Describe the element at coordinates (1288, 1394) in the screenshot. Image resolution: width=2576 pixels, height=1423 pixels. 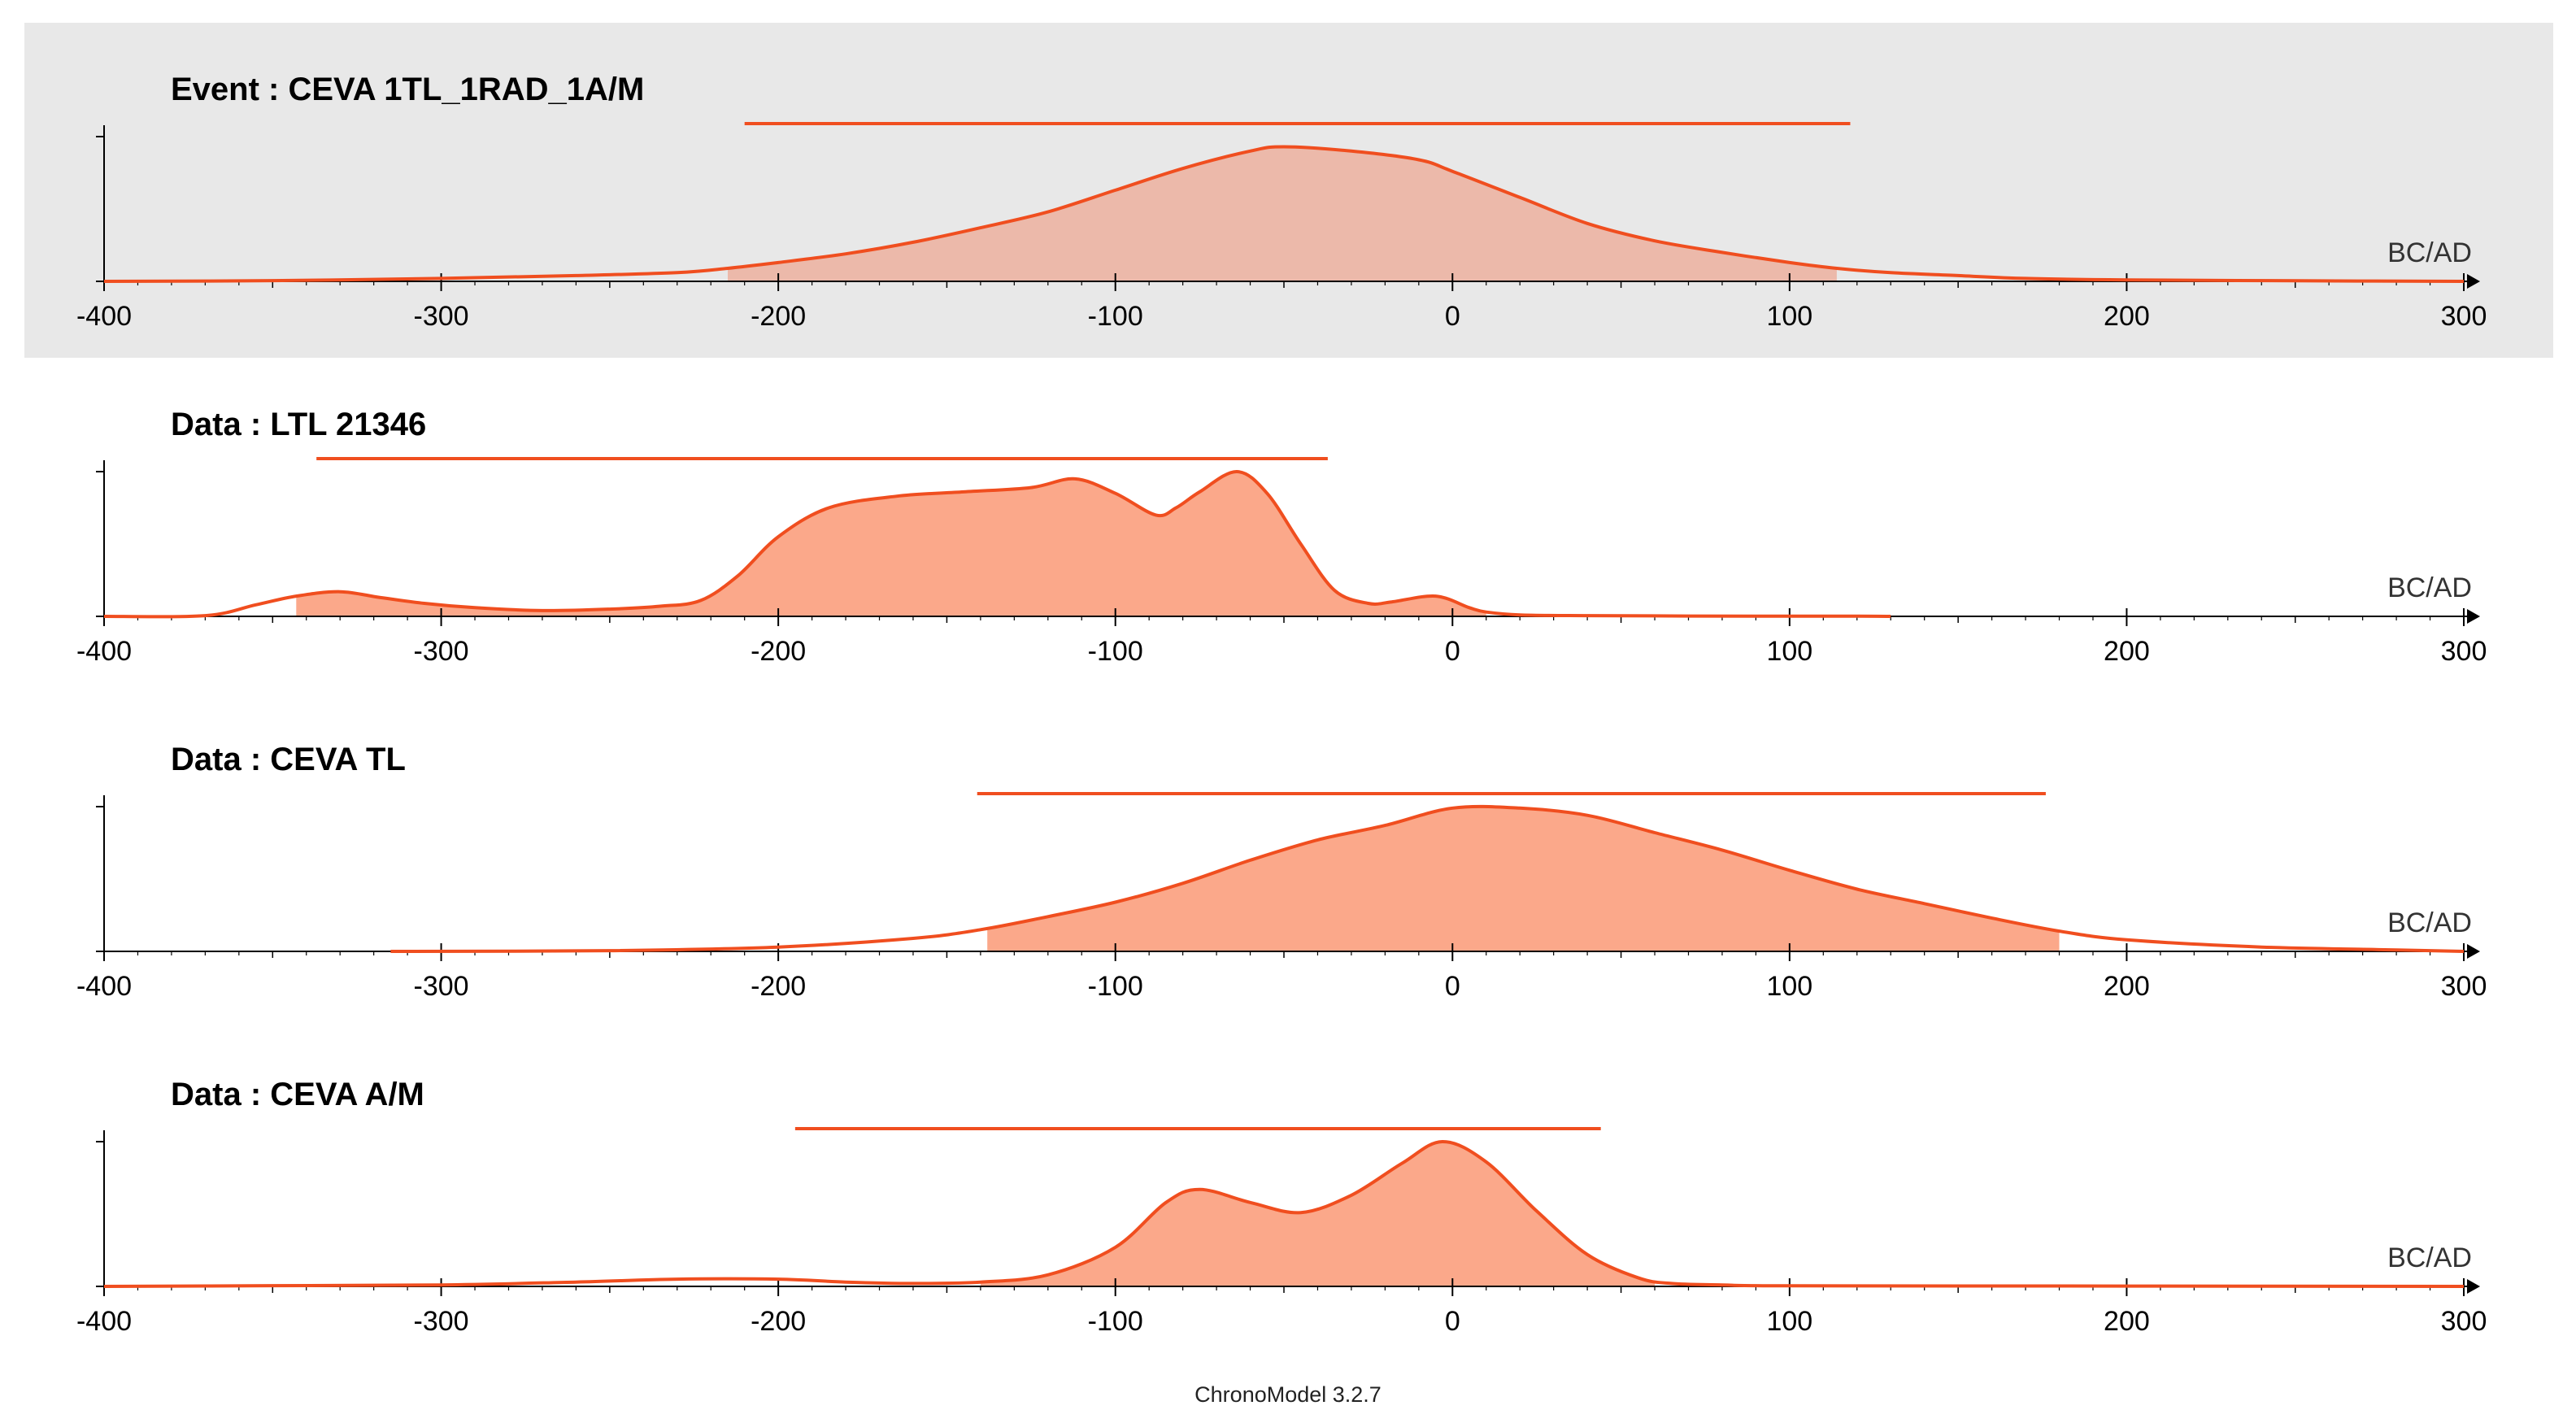
I see `app-version-footer: ChronoModel 3.2.7` at that location.